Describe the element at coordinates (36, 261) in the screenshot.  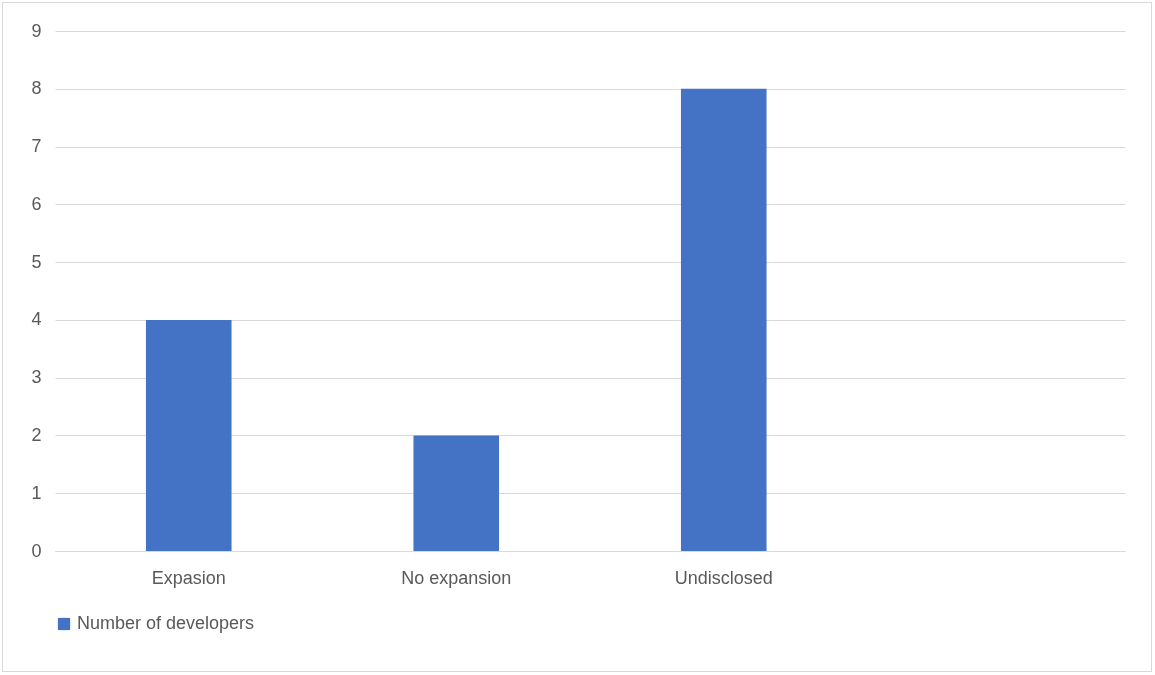
I see `y-tick-label: 5` at that location.